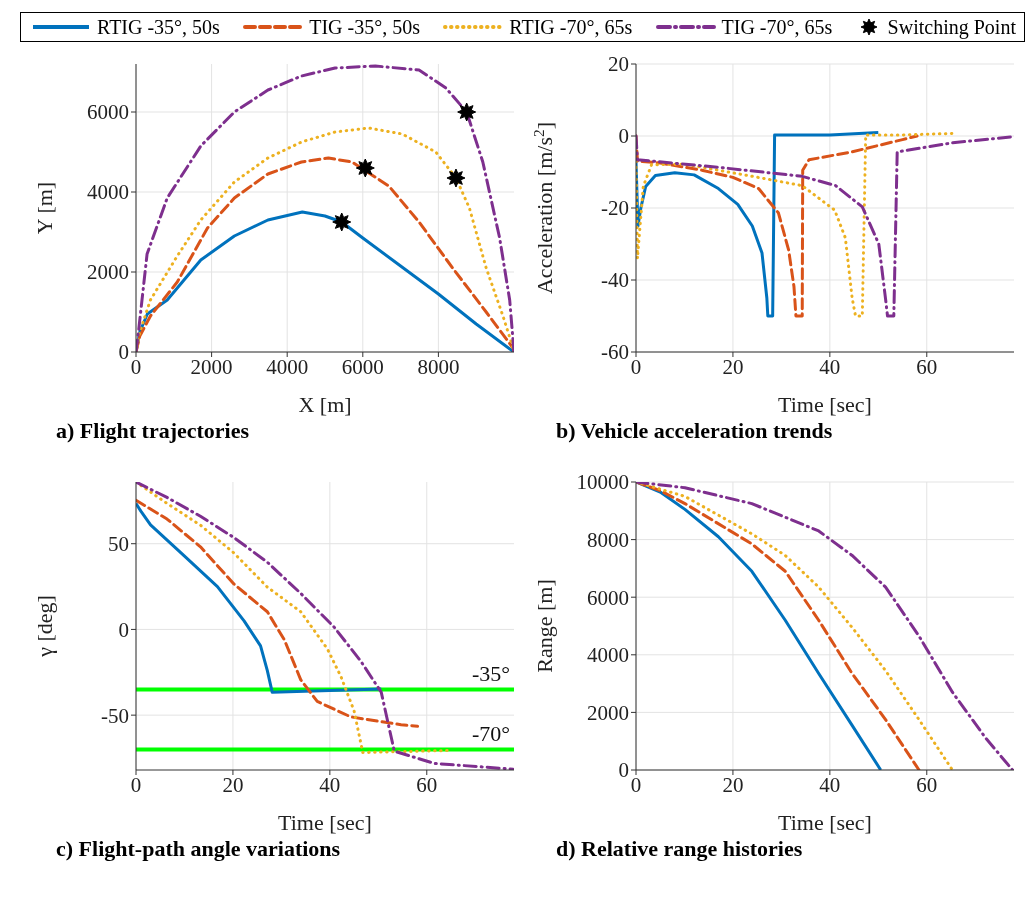  I want to click on text: c) Flight-path angle variations, so click(199, 849).